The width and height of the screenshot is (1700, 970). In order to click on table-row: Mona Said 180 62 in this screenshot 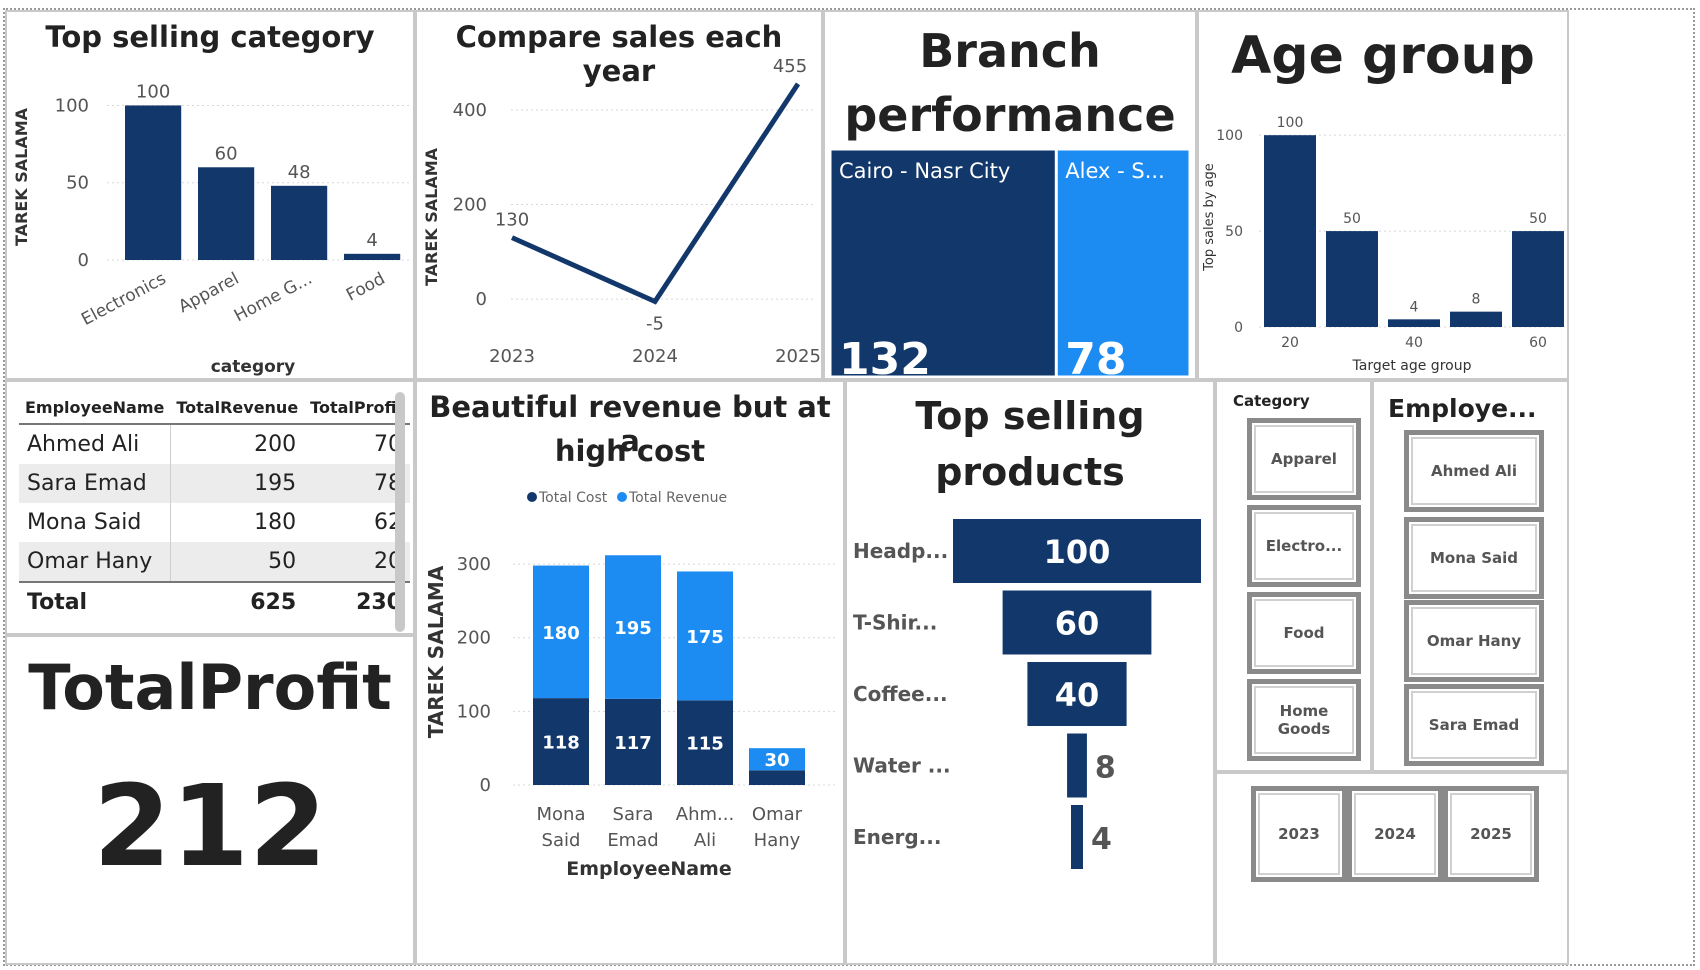, I will do `click(214, 522)`.